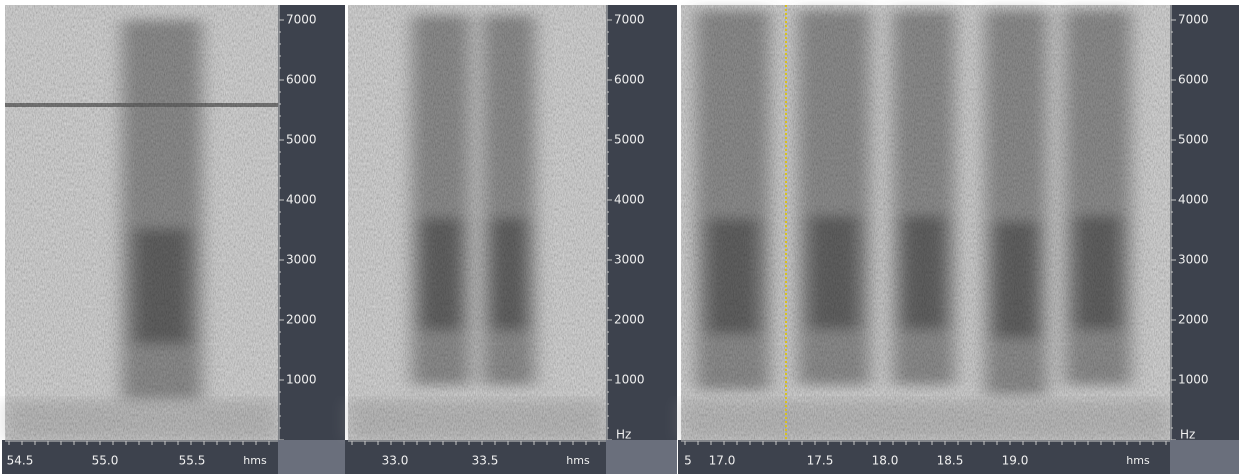 The height and width of the screenshot is (474, 1239). I want to click on time-label: 54.5, so click(20, 461).